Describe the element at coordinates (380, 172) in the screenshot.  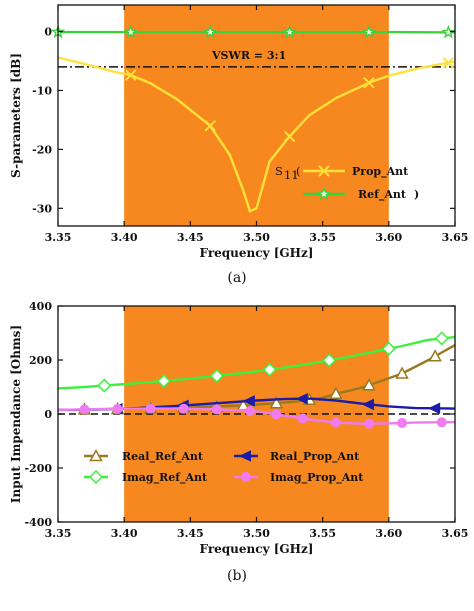
I see `legend-label-prop: Prop_Ant` at that location.